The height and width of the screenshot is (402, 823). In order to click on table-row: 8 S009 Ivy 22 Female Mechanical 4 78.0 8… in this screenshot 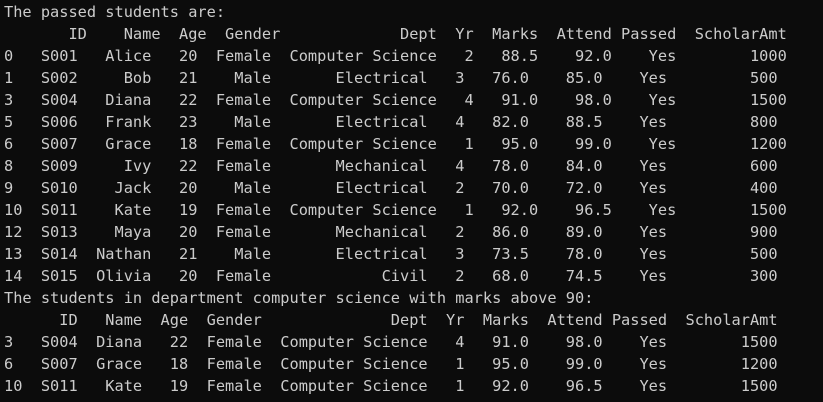, I will do `click(391, 166)`.